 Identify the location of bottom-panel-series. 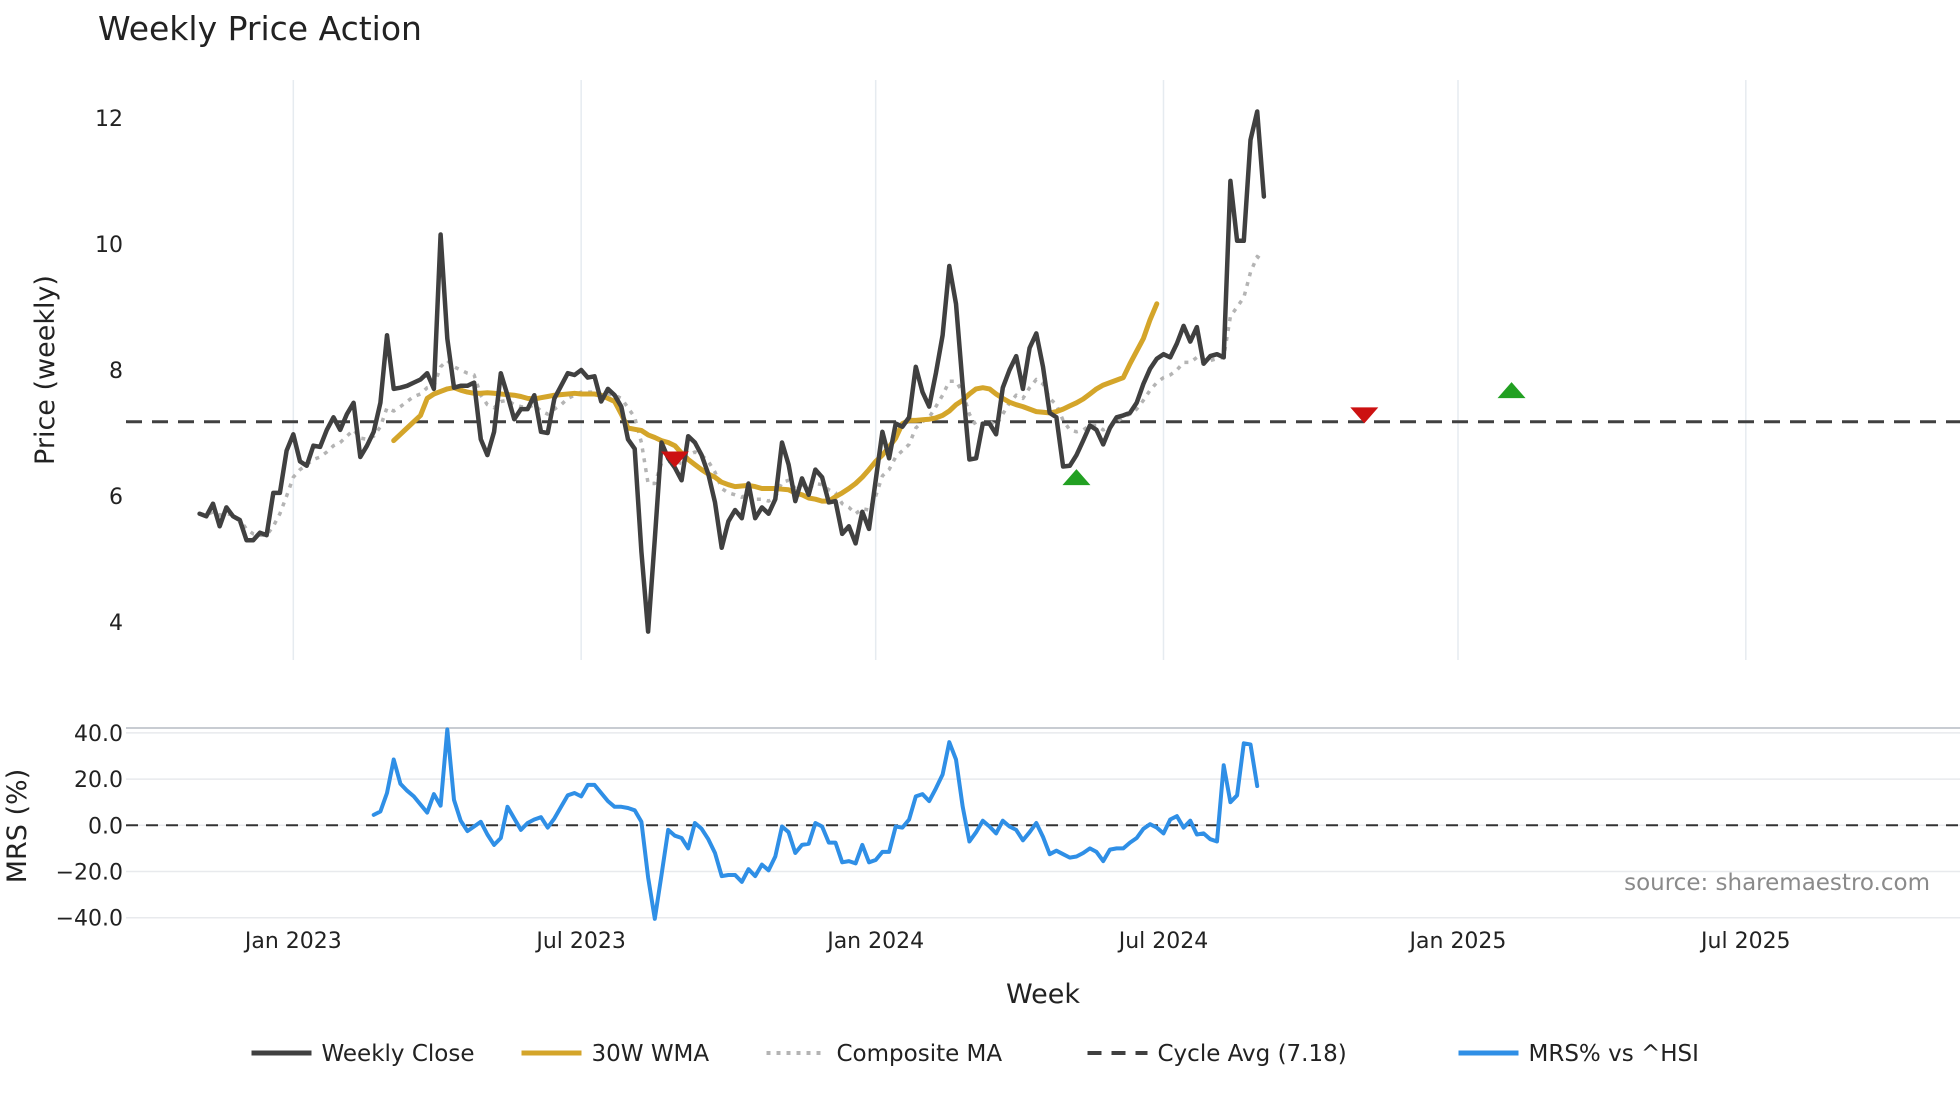
(815, 824).